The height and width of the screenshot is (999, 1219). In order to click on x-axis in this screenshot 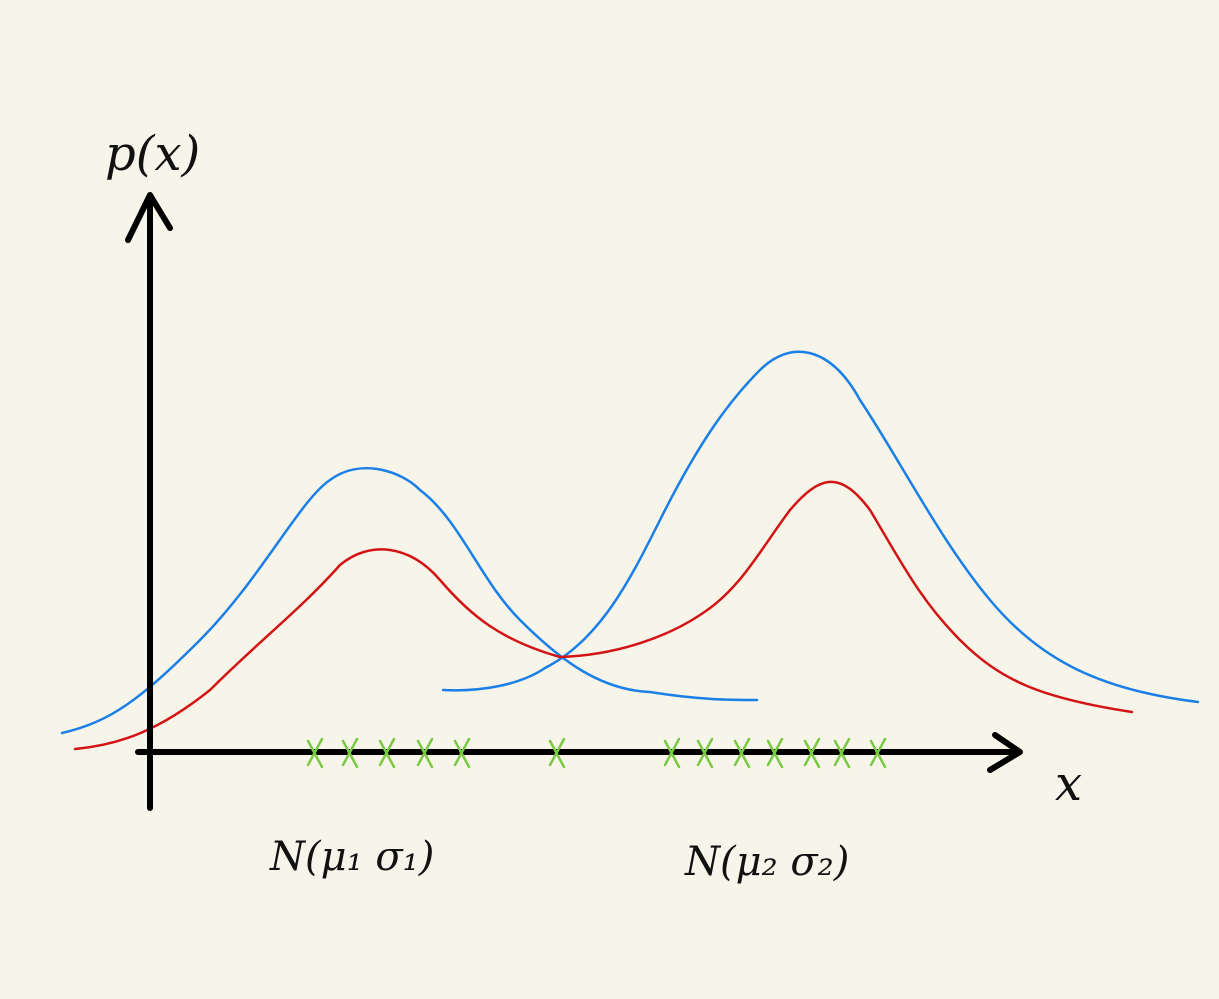, I will do `click(579, 752)`.